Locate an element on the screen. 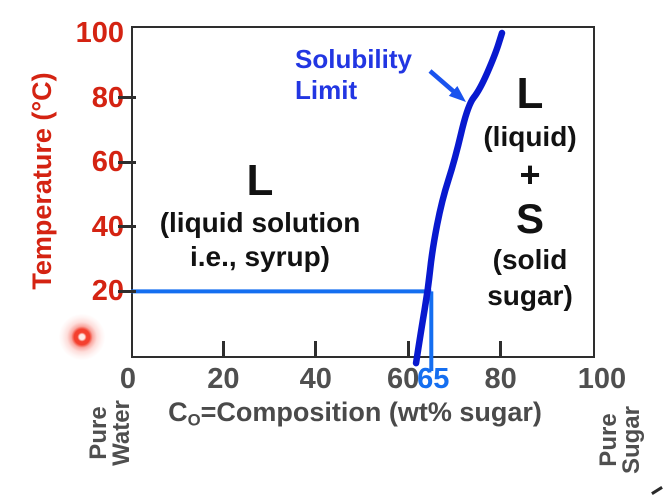  solubility-limit-annotation: Solubility Limit is located at coordinates (353, 75).